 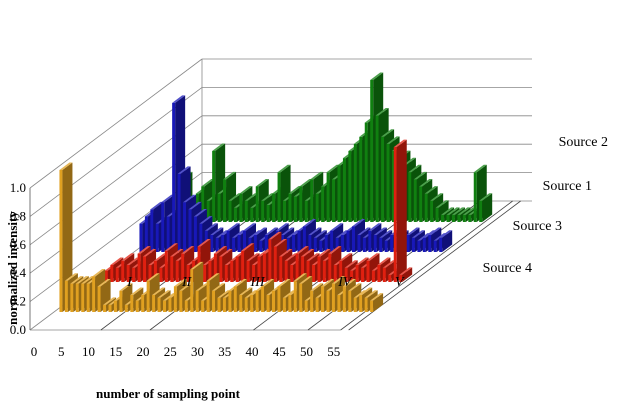 What do you see at coordinates (224, 351) in the screenshot?
I see `x-tick-label: 35` at bounding box center [224, 351].